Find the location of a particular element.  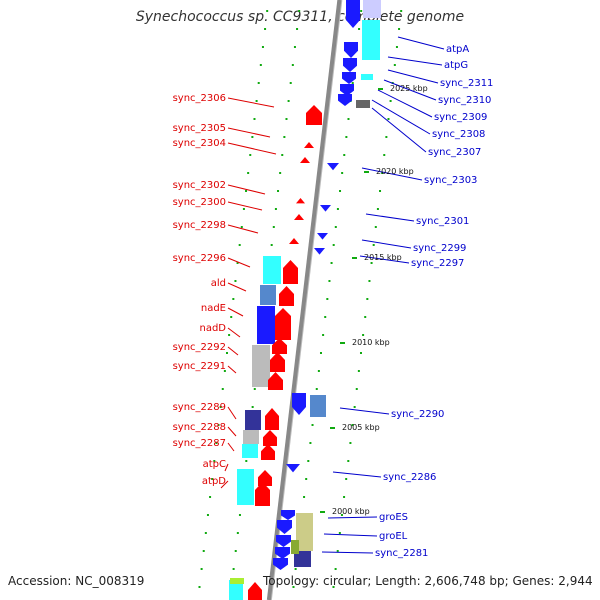

gene-label: sync_2291 is located at coordinates (199, 366).